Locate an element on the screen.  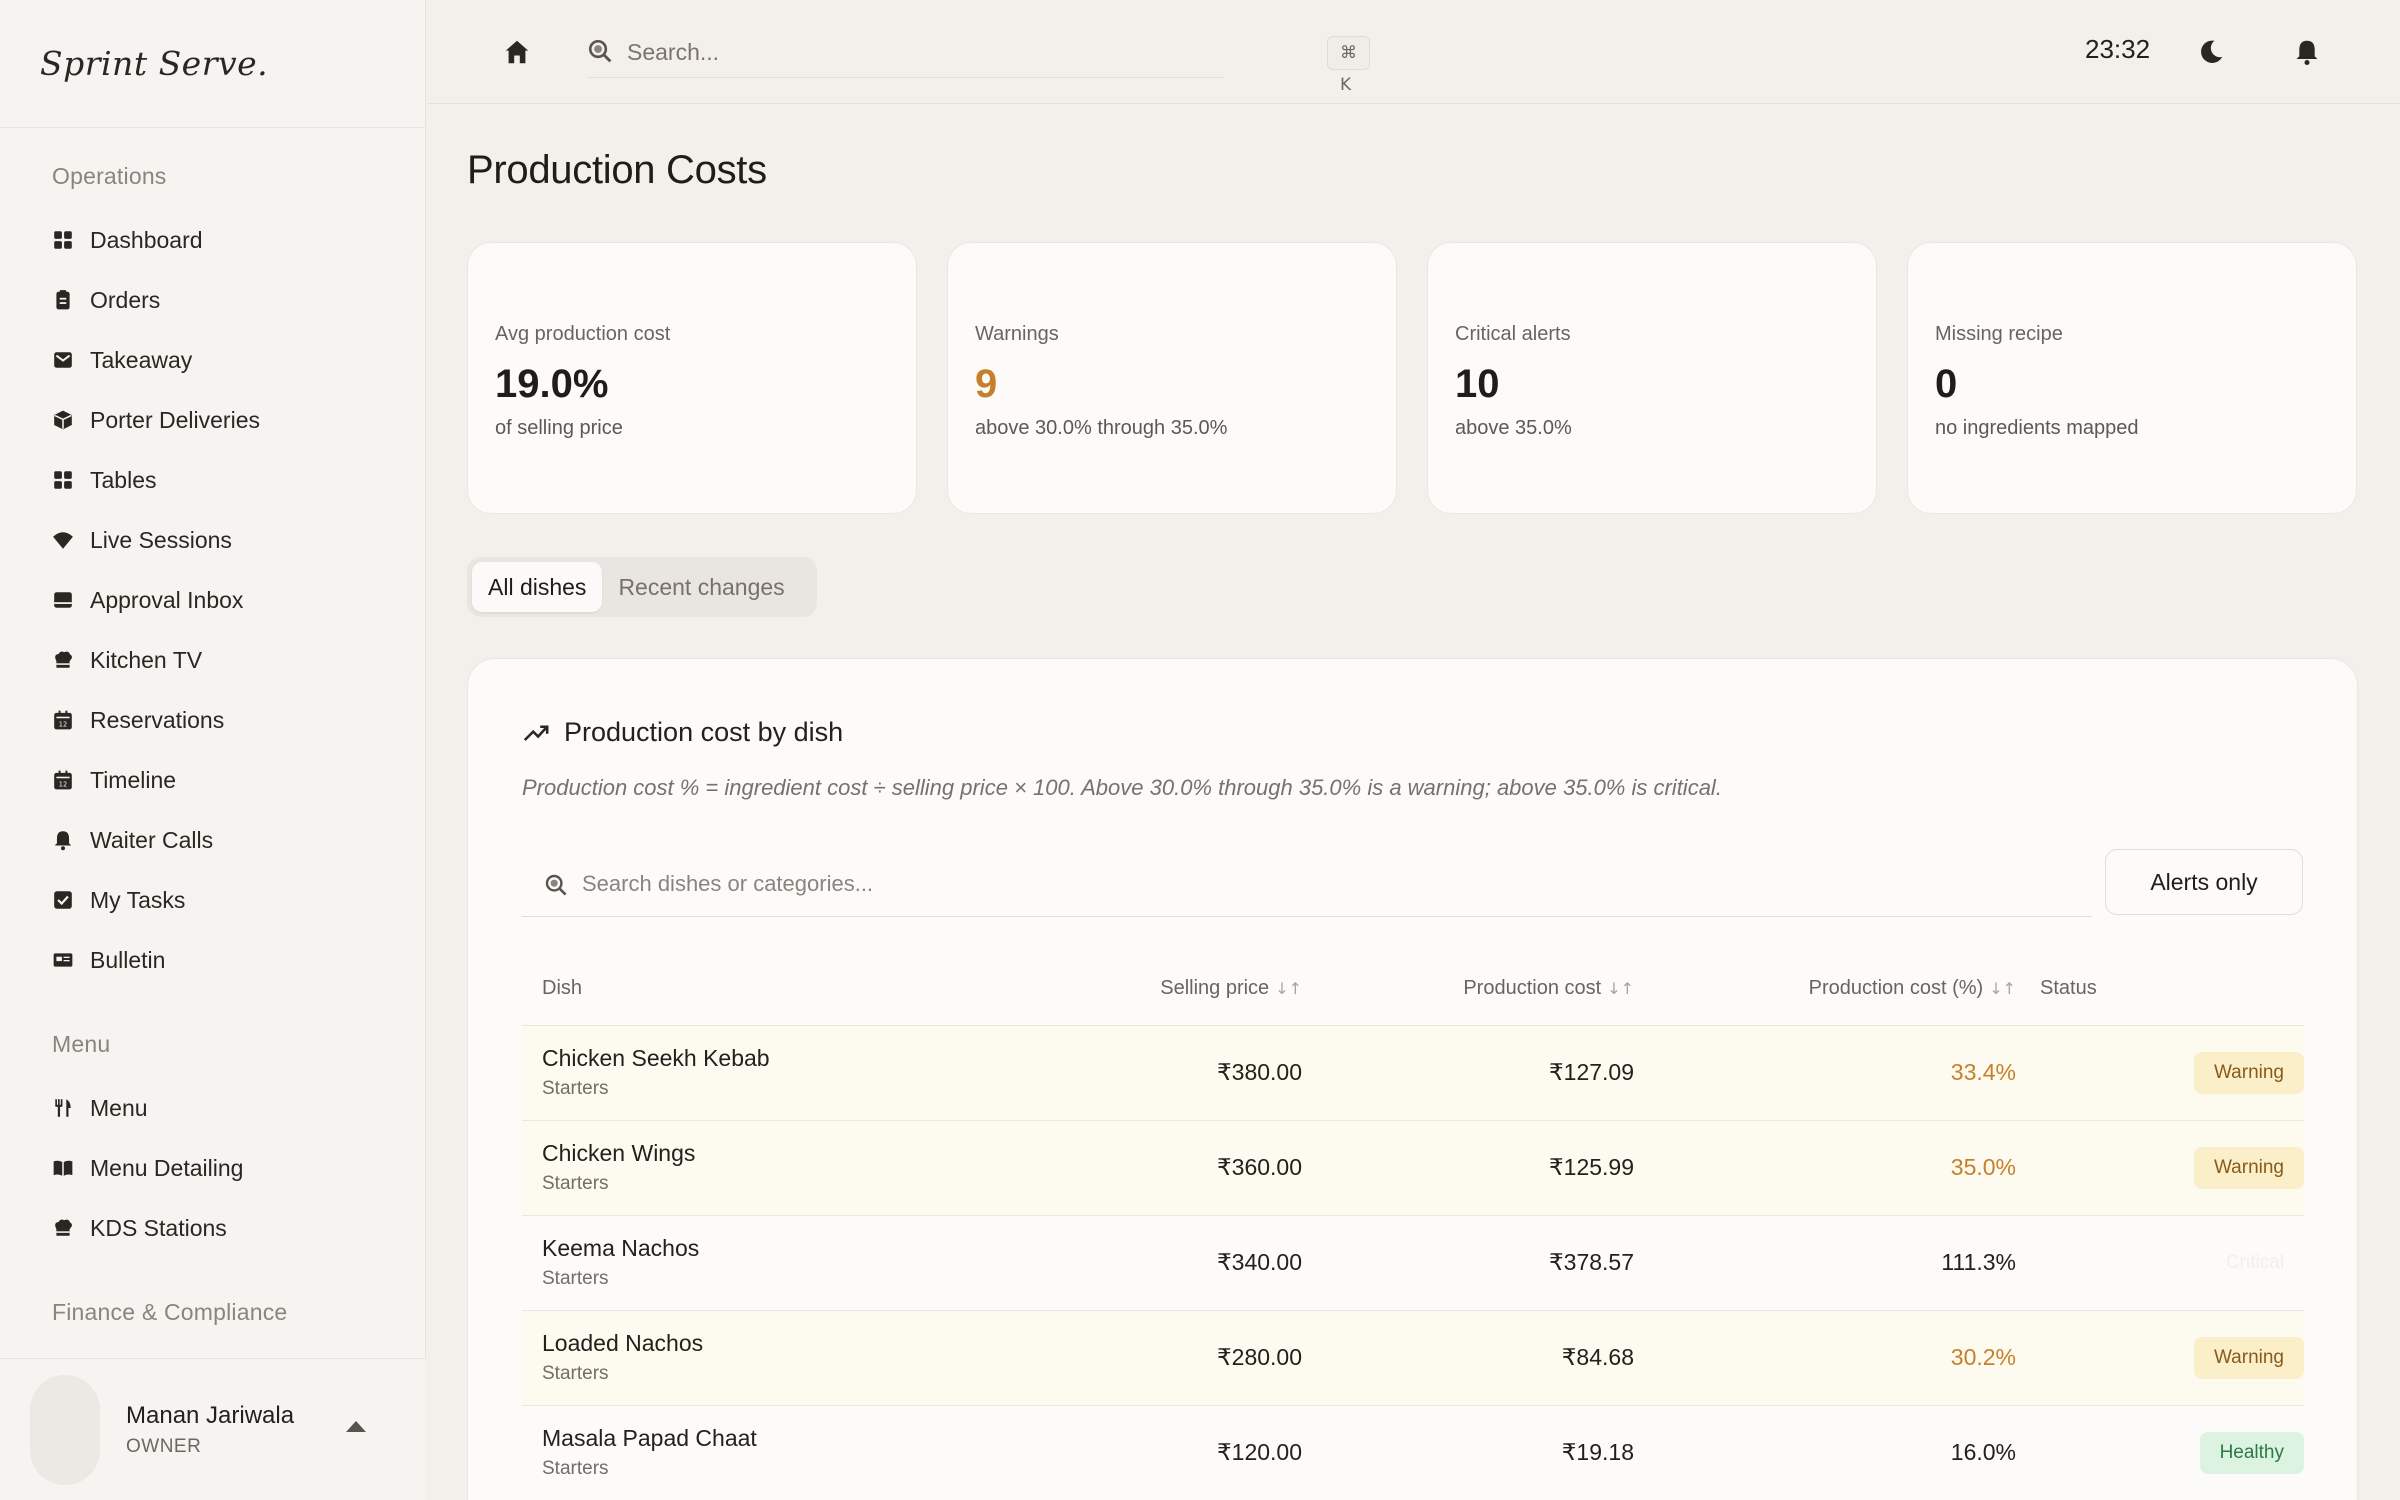
tab-recent-changes: Recent changes is located at coordinates (701, 586).